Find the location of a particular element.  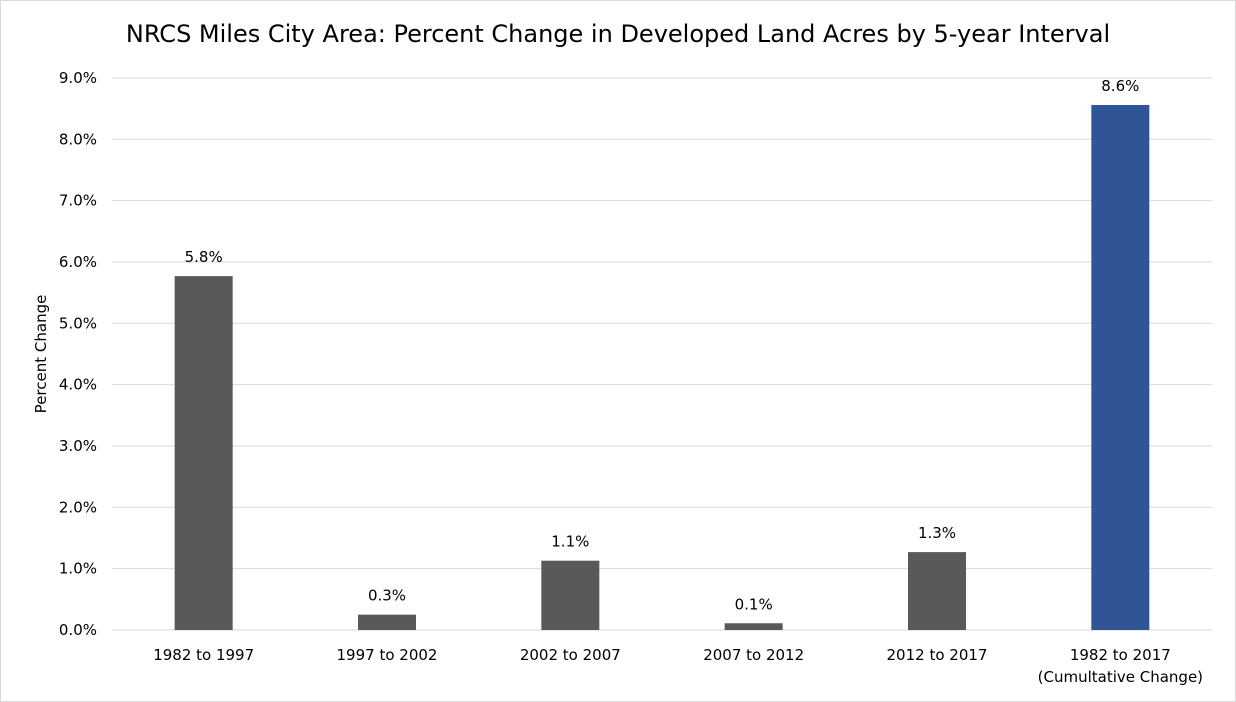

x-category-label: 2002 to 2007 is located at coordinates (570, 655).